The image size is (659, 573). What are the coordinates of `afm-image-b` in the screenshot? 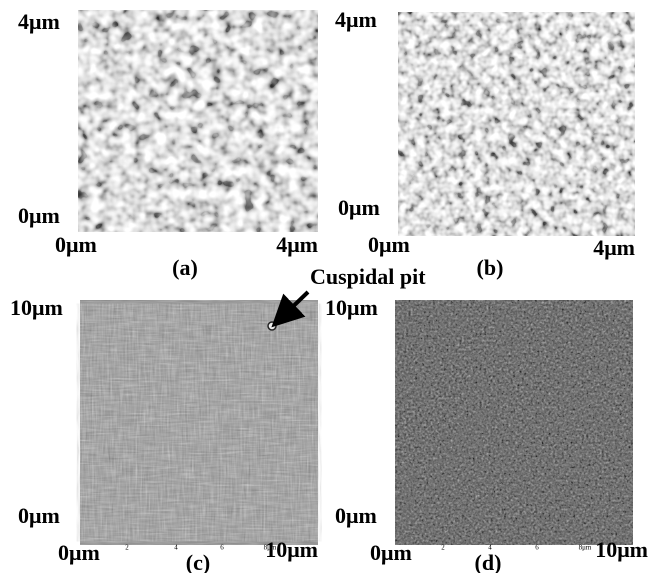 It's located at (516, 124).